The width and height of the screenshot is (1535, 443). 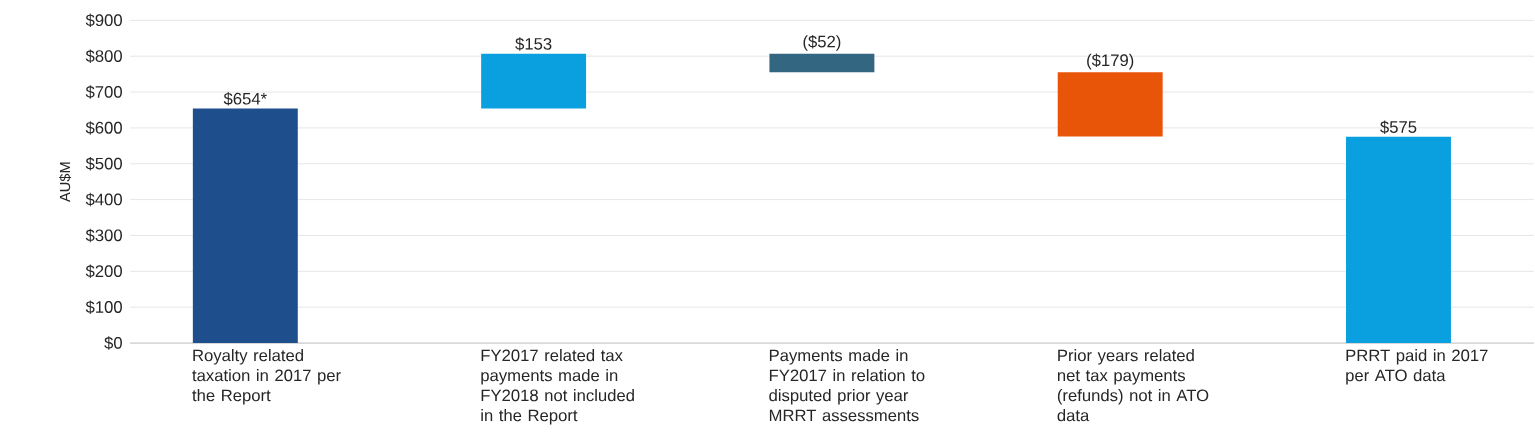 What do you see at coordinates (245, 99) in the screenshot?
I see `data-label: $654*` at bounding box center [245, 99].